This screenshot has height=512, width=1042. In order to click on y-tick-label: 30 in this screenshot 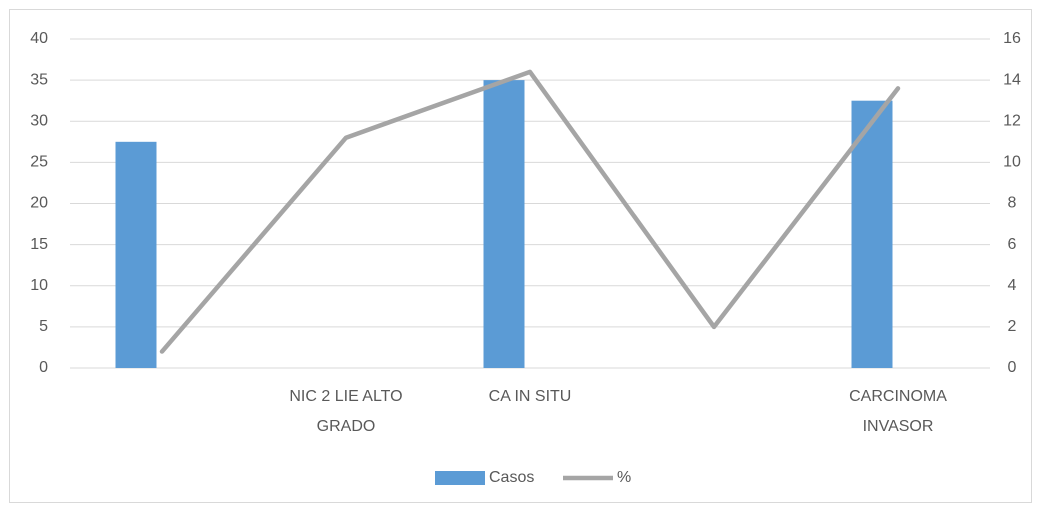, I will do `click(39, 120)`.